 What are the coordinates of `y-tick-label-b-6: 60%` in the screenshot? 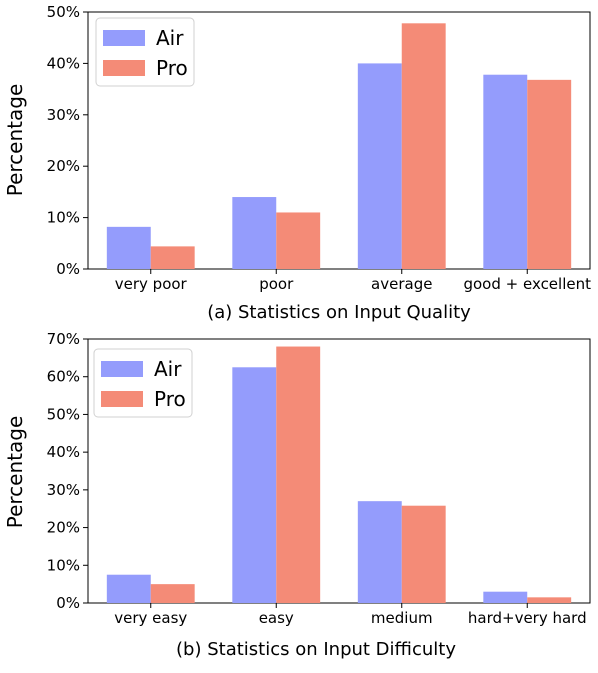 It's located at (63, 377).